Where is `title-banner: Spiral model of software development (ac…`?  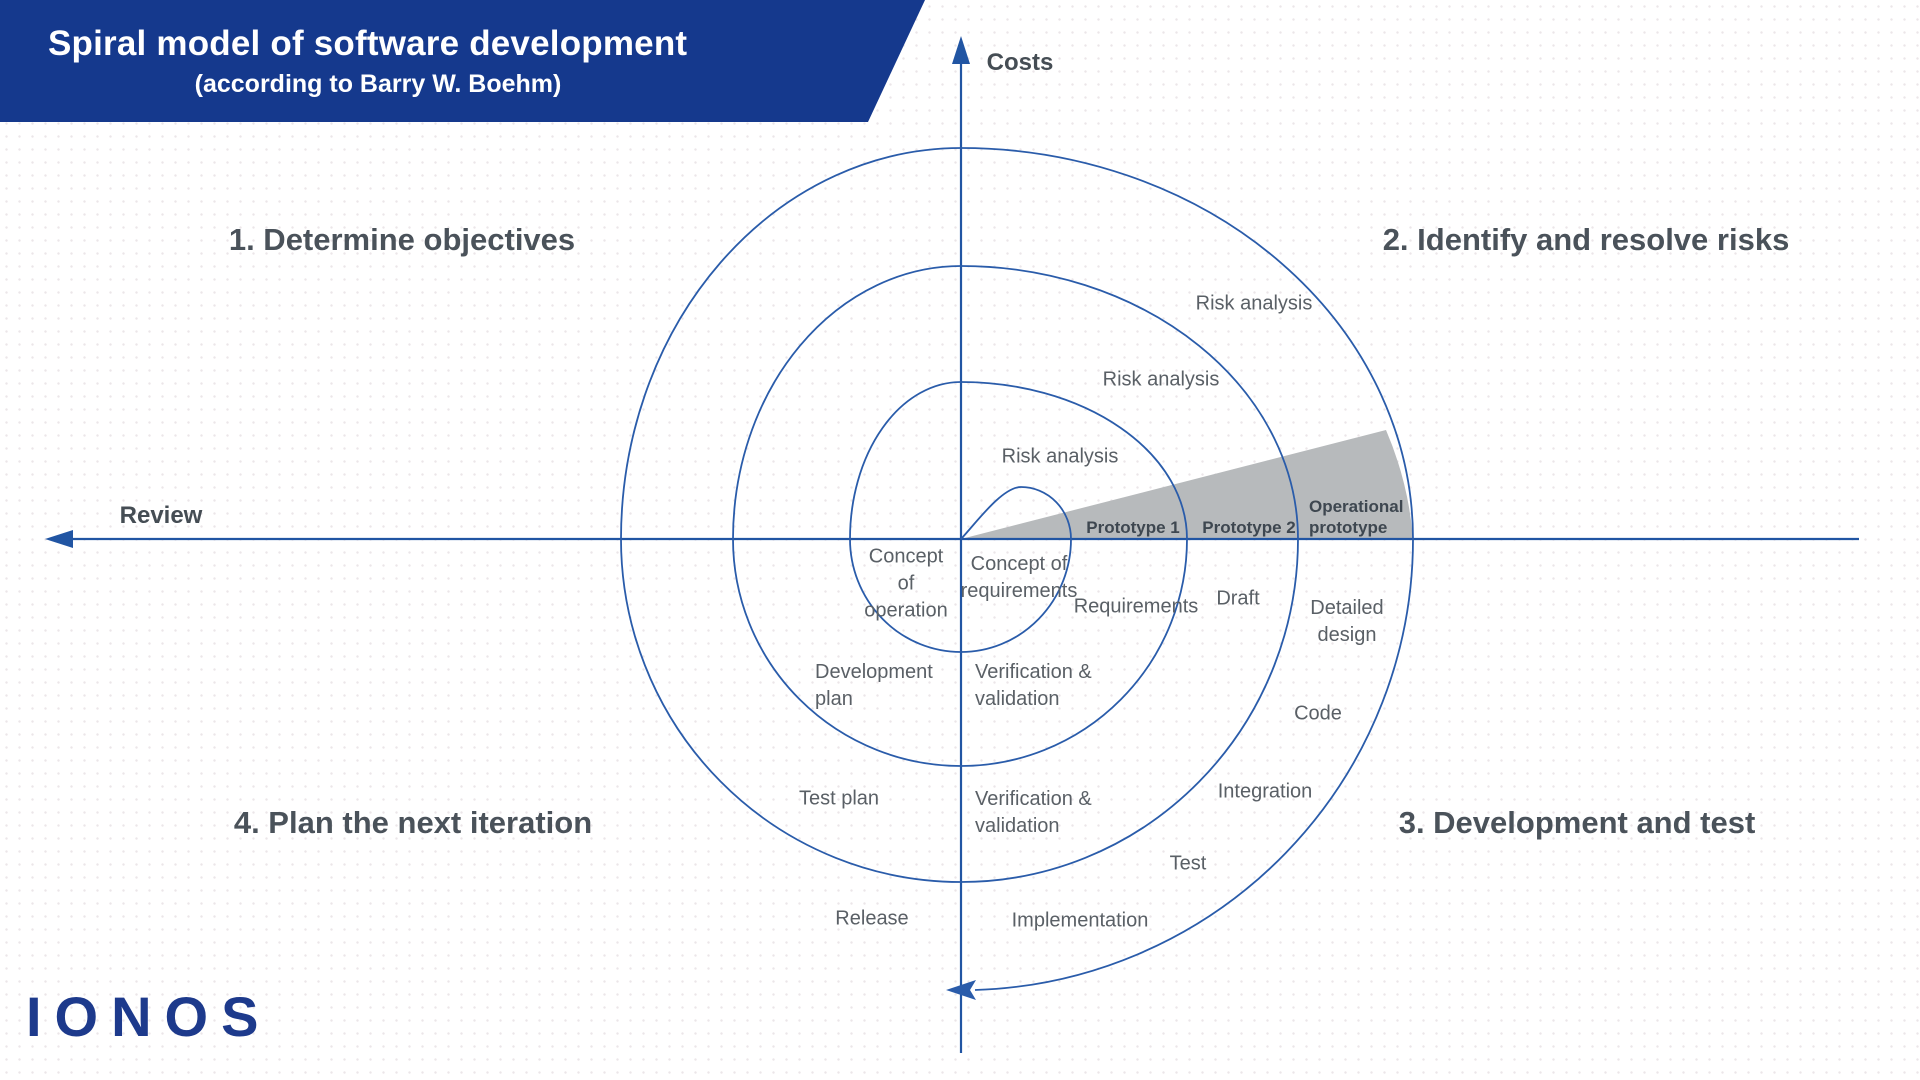 title-banner: Spiral model of software development (ac… is located at coordinates (462, 61).